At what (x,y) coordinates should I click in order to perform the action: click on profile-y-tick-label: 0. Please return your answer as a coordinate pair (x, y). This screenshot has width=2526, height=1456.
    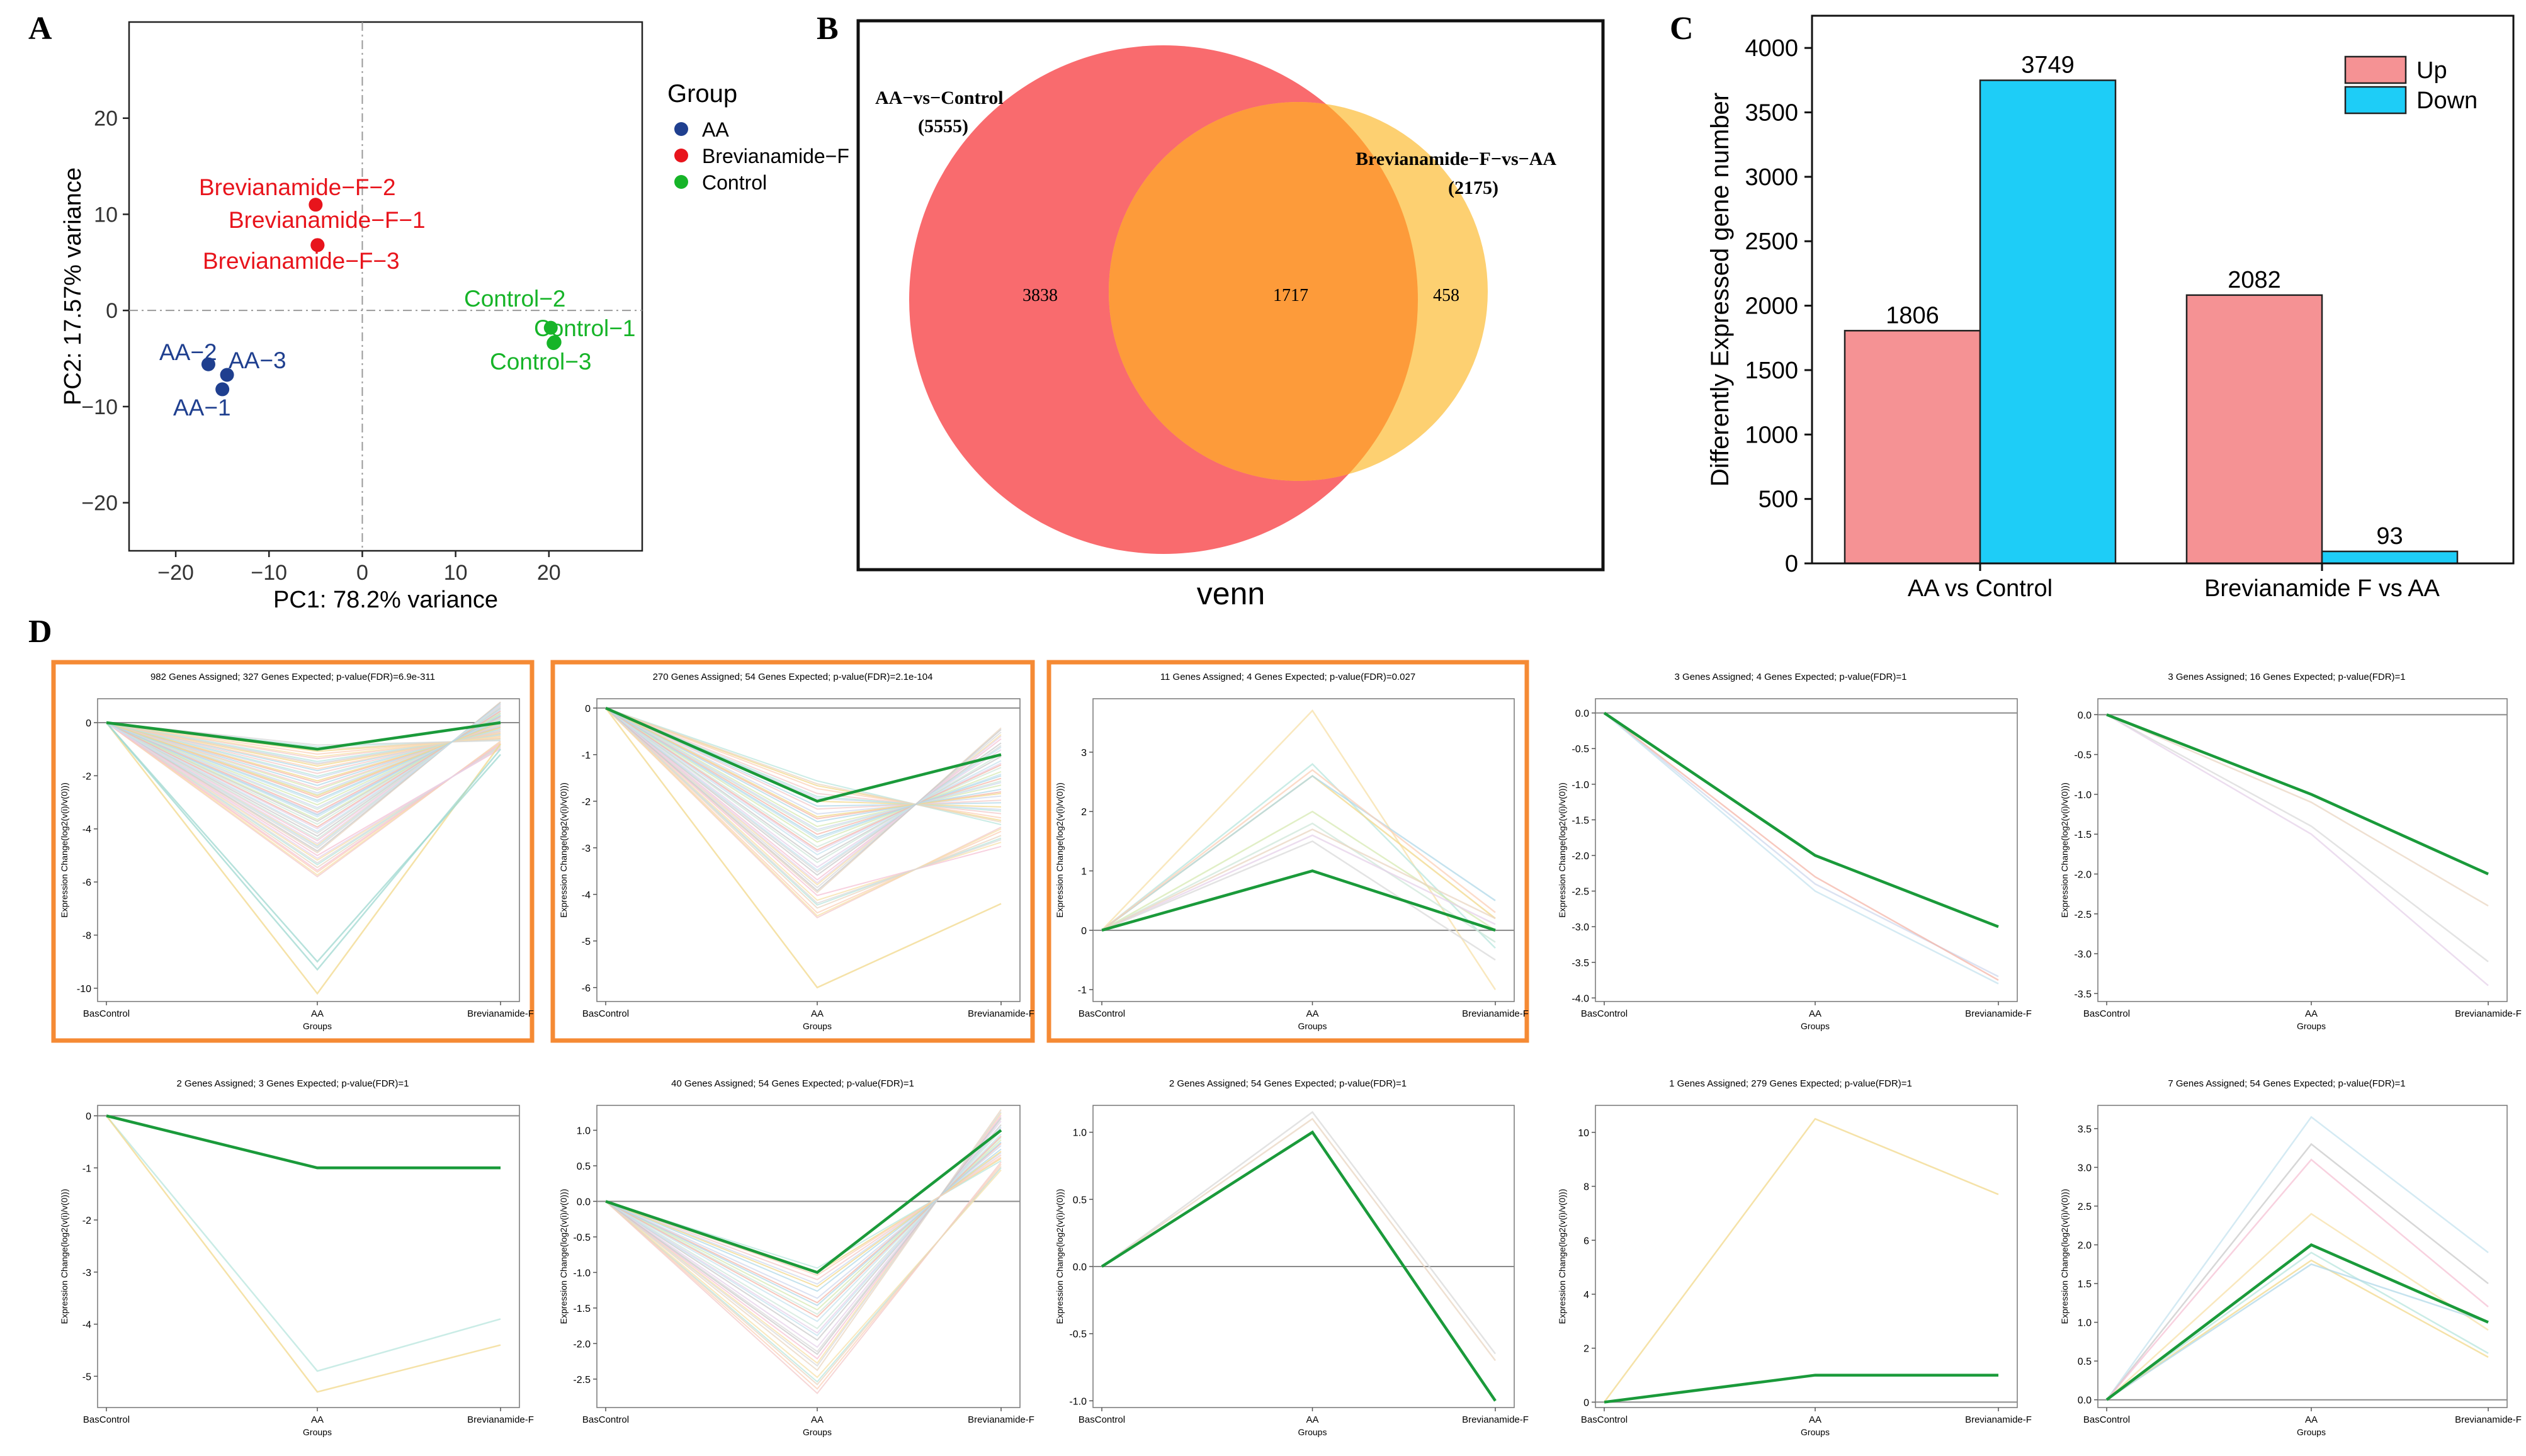
    Looking at the image, I should click on (89, 723).